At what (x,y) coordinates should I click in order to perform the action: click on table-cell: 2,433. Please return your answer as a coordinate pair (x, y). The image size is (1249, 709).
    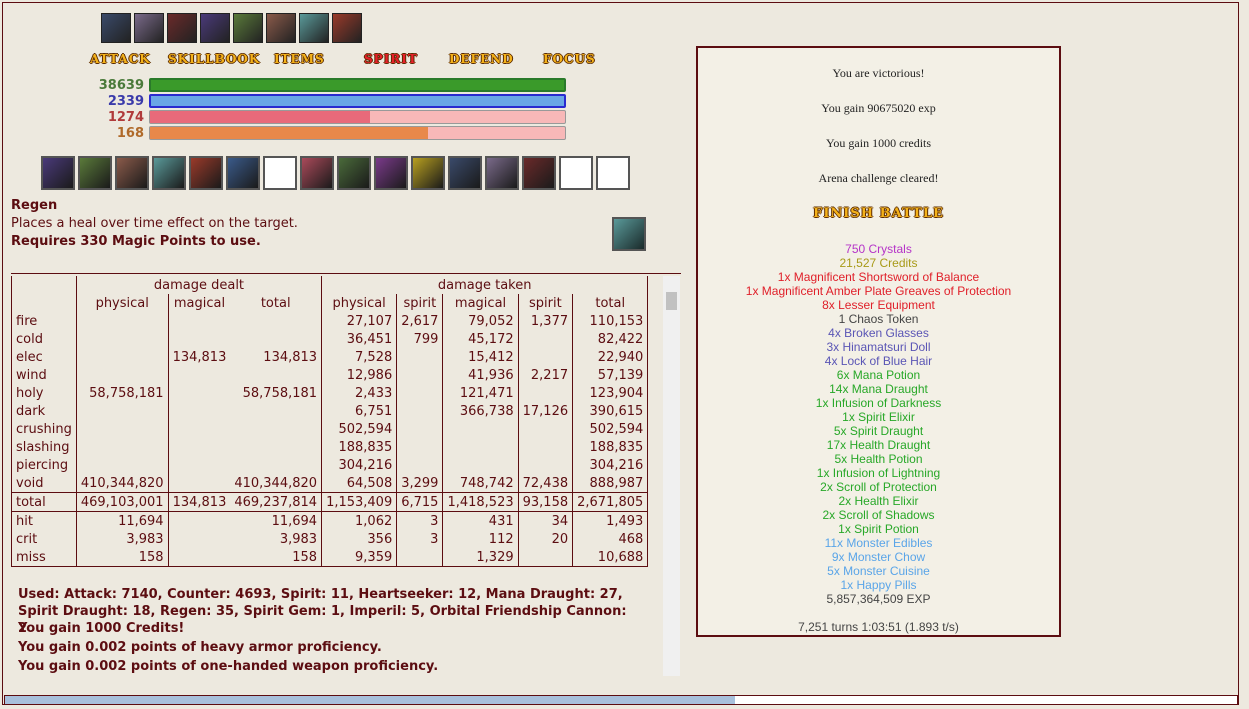
    Looking at the image, I should click on (359, 393).